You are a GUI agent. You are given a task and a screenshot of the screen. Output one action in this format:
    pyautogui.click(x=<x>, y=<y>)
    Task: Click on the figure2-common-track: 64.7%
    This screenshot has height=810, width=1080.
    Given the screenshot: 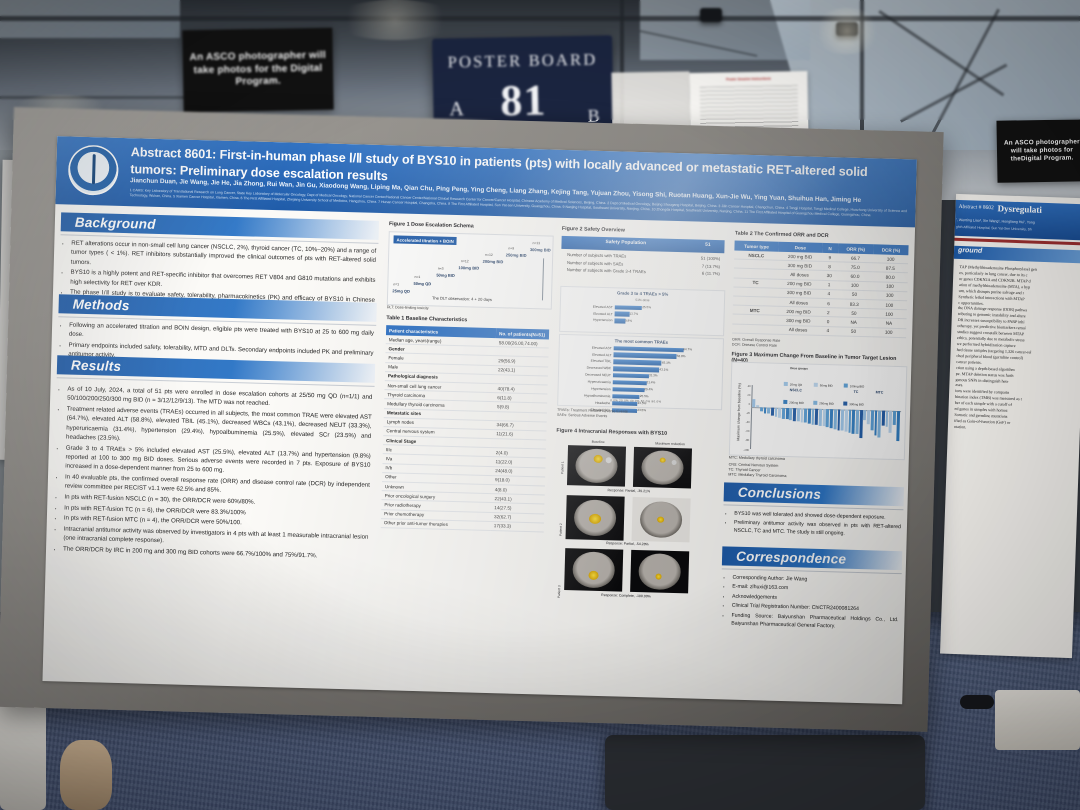 What is the action you would take?
    pyautogui.click(x=656, y=349)
    